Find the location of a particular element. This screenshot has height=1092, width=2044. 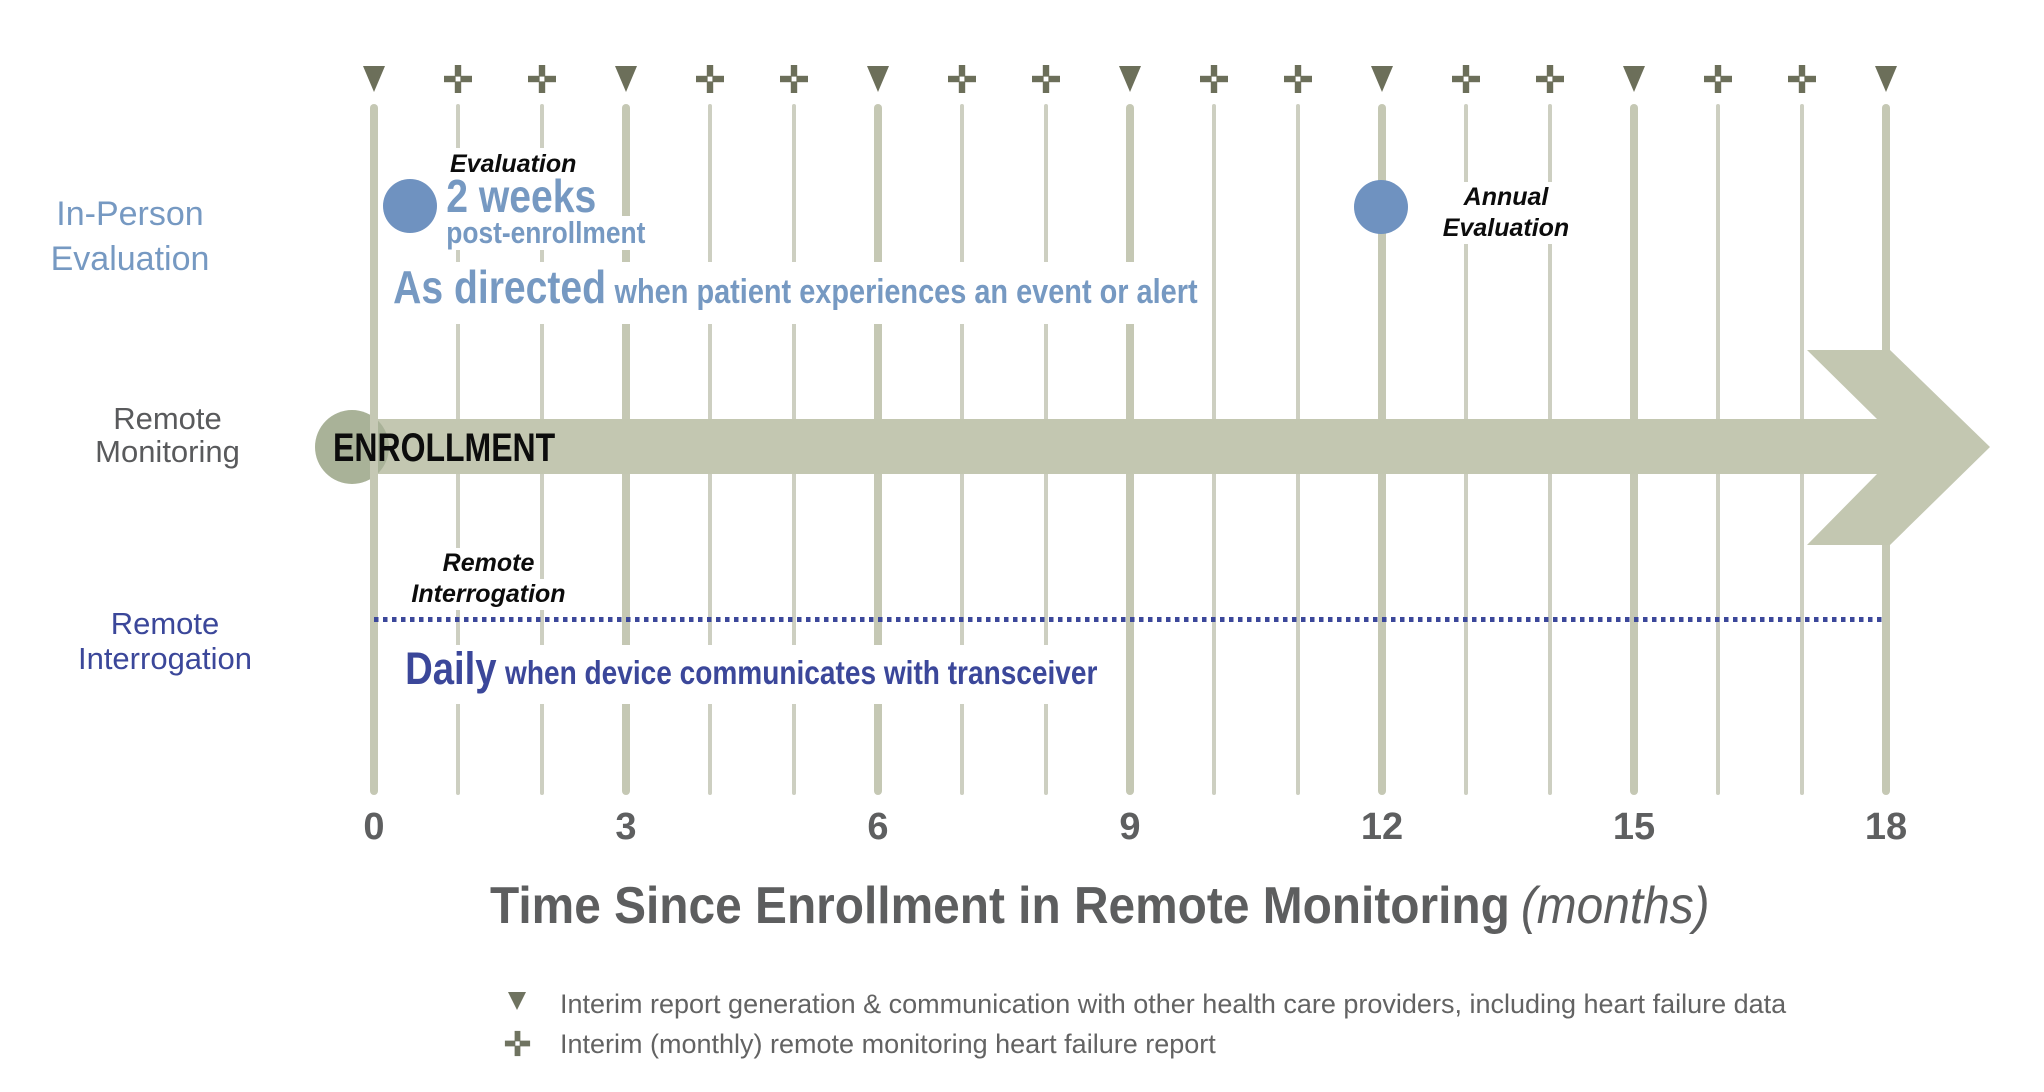

axis-tick-label: 3 is located at coordinates (626, 827).